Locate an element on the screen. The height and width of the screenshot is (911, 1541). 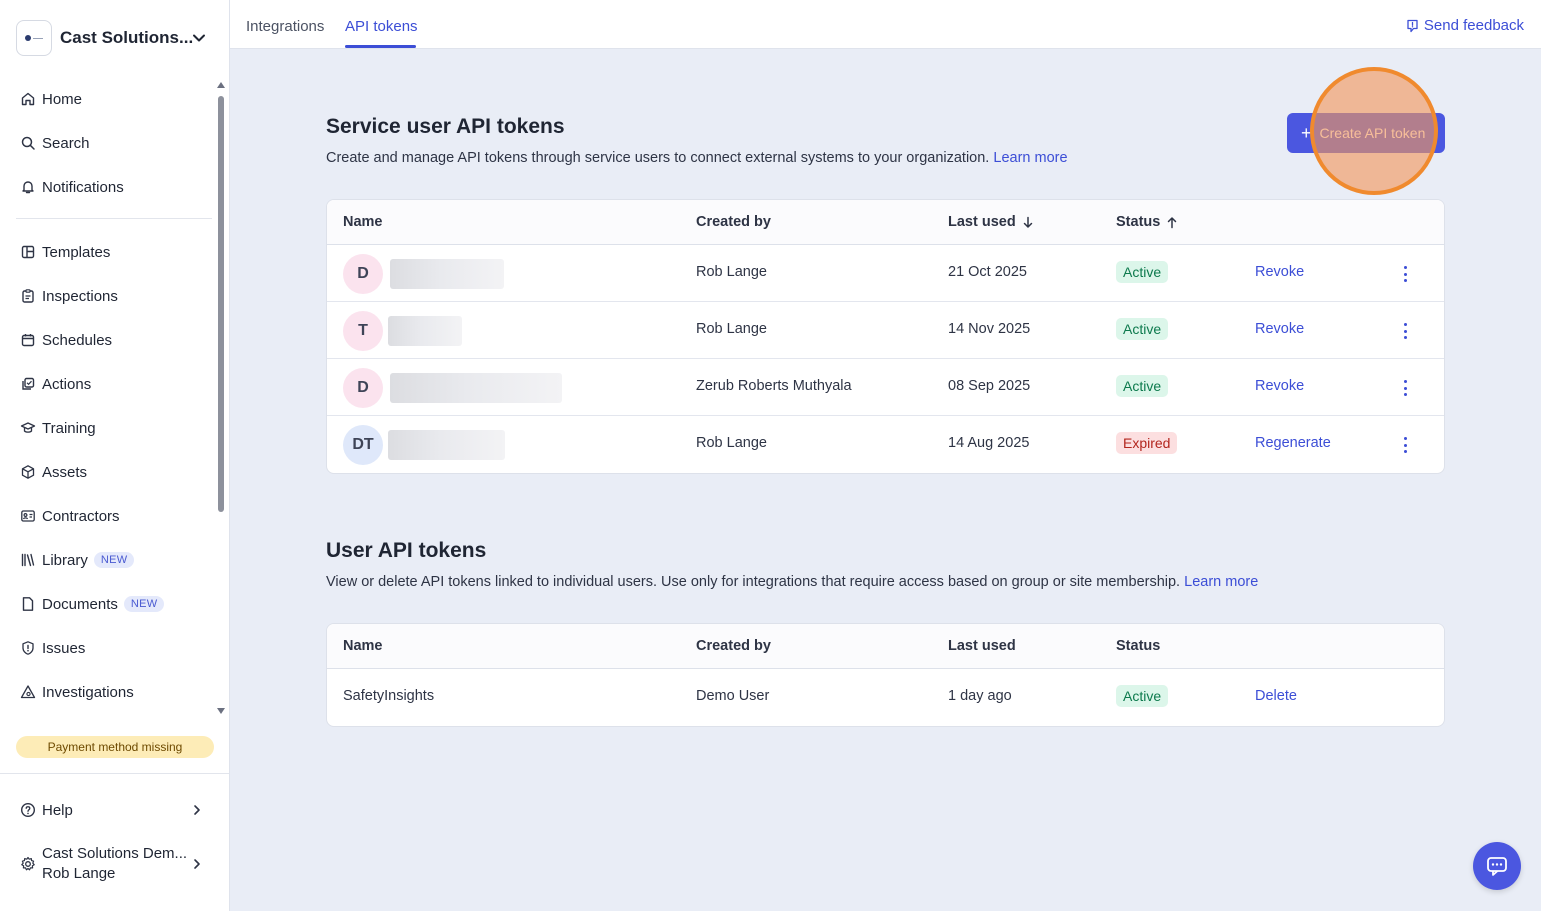
sidebar-item-investigations: Investigations is located at coordinates (108, 692).